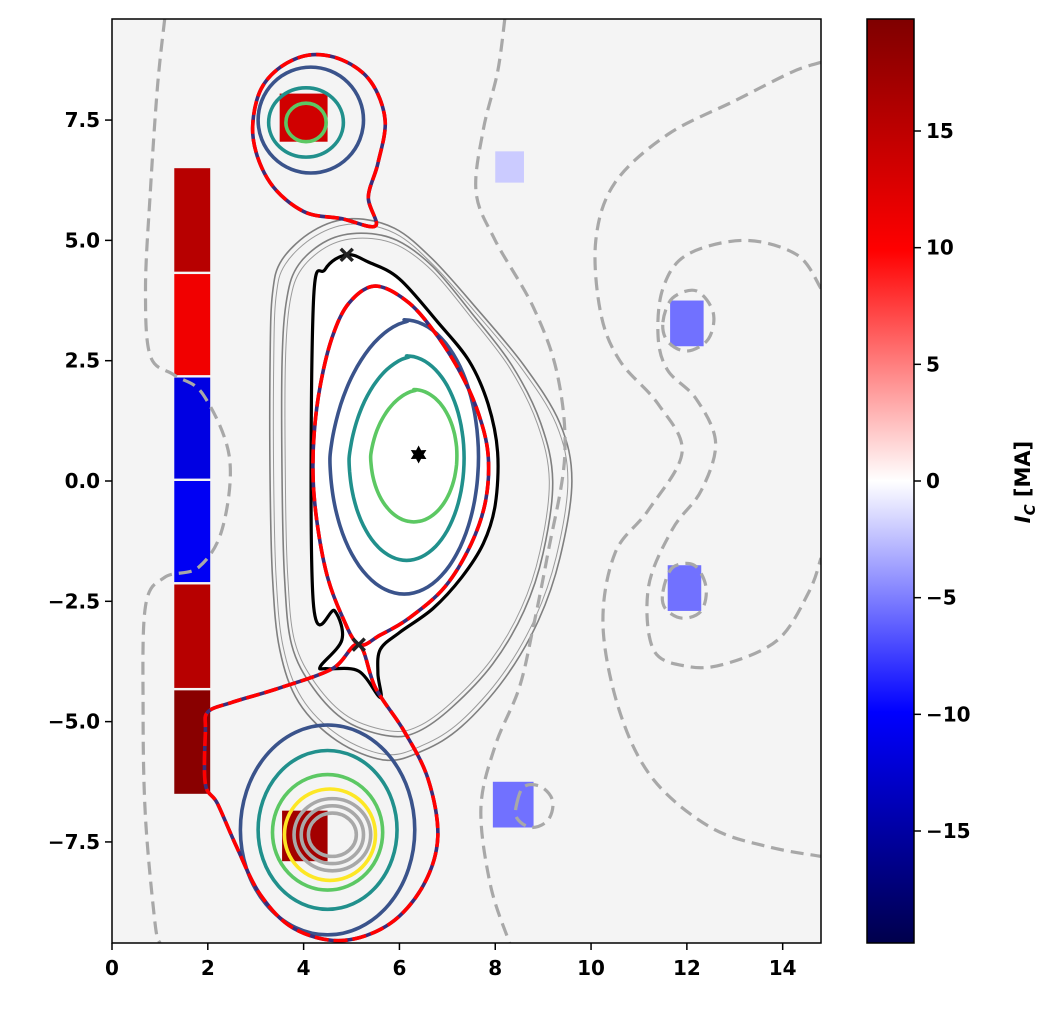 This screenshot has width=1057, height=1011. Describe the element at coordinates (112, 968) in the screenshot. I see `x-tick-label: 0` at that location.